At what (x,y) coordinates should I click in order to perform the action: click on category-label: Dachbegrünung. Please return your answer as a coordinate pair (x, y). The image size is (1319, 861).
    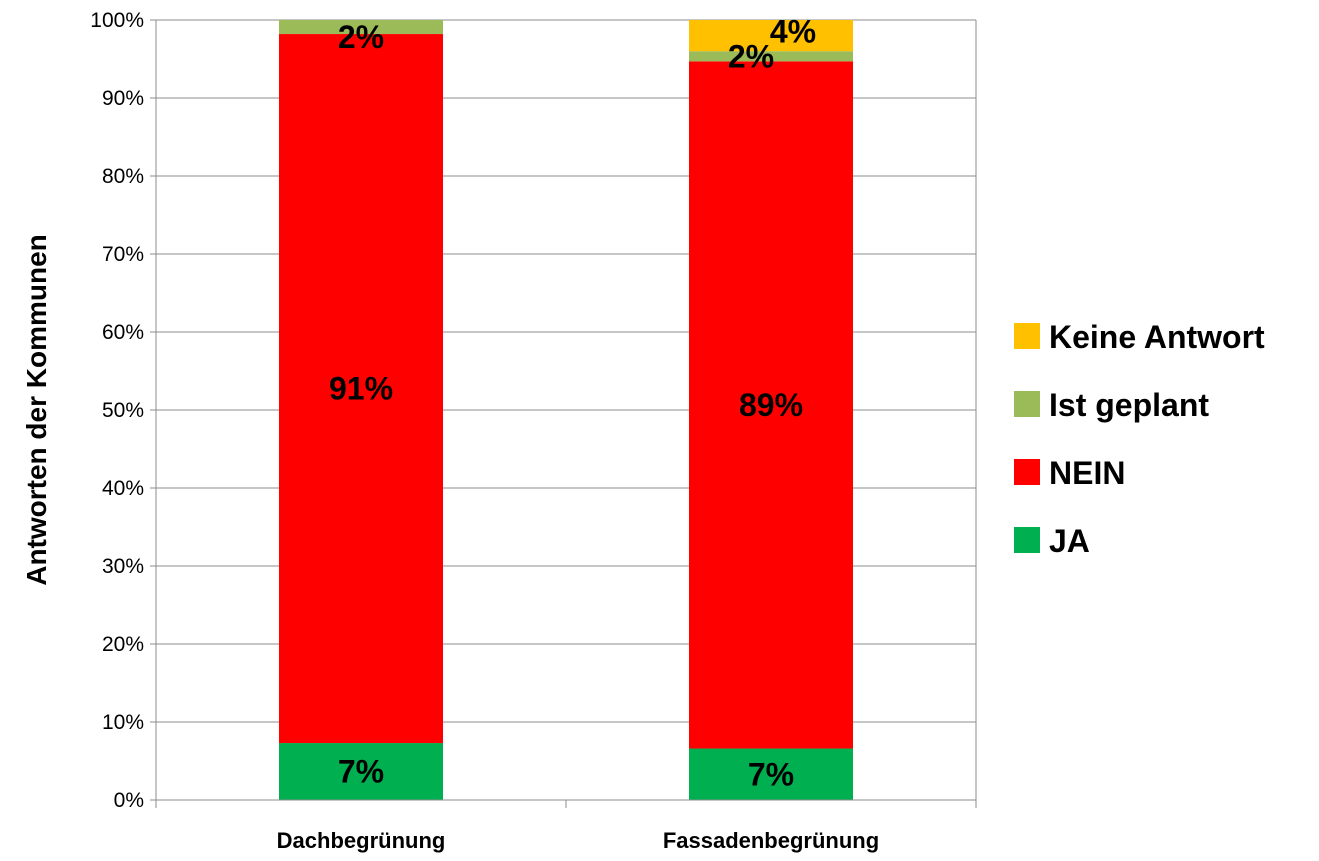
    Looking at the image, I should click on (361, 840).